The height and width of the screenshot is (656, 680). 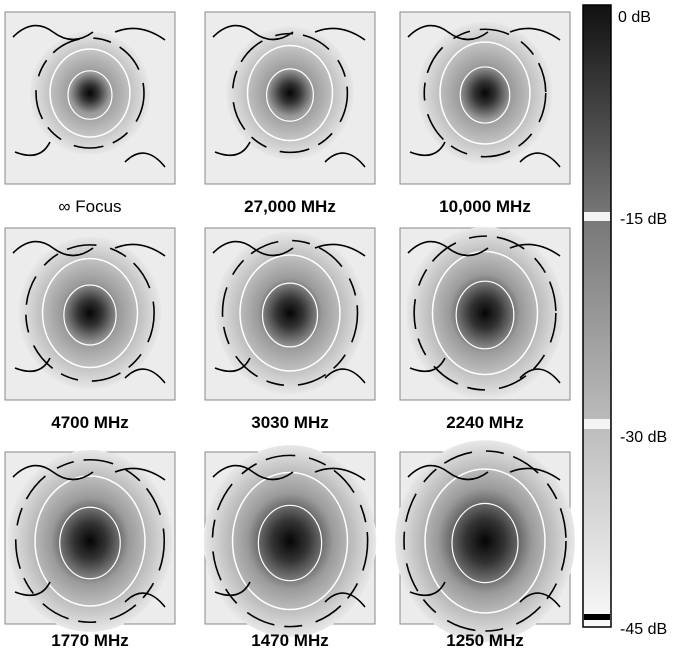 I want to click on colorbar-label: -30 dB, so click(x=643, y=437).